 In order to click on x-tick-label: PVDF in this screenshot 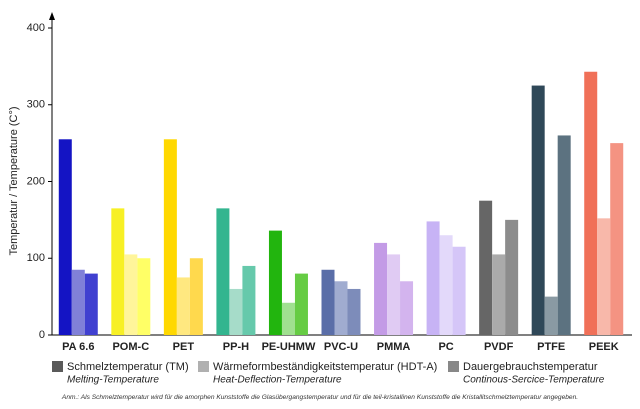, I will do `click(499, 347)`.